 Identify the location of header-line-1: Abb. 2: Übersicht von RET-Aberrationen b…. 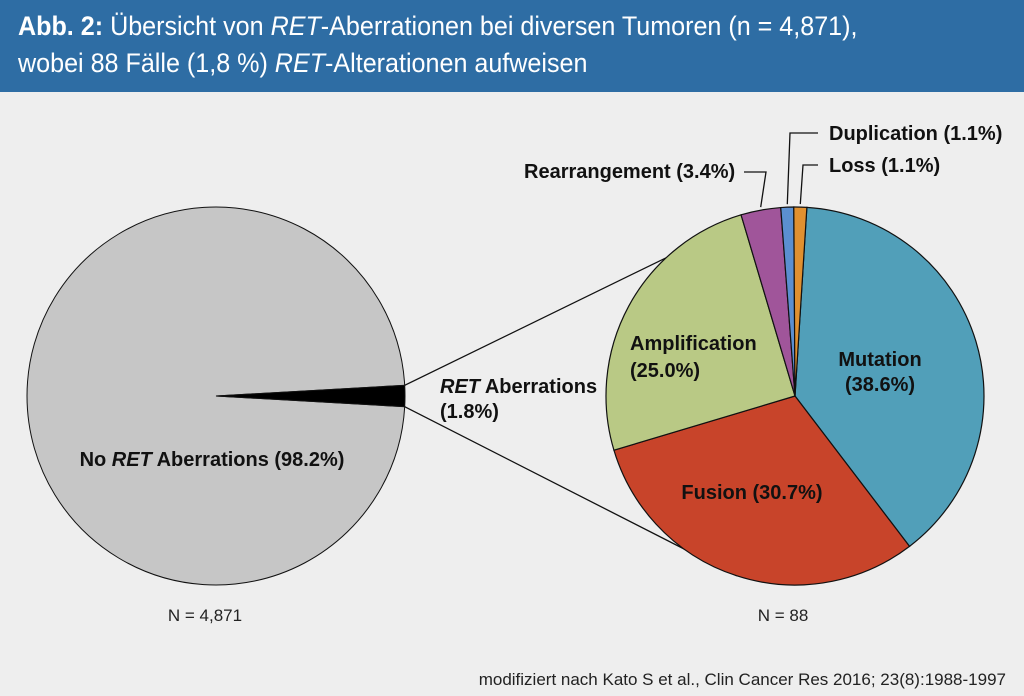
(477, 26).